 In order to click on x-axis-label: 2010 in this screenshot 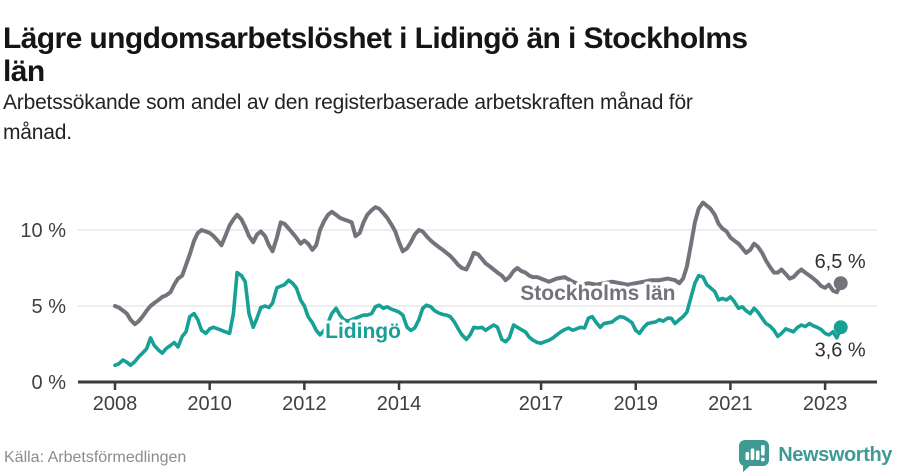, I will do `click(209, 404)`.